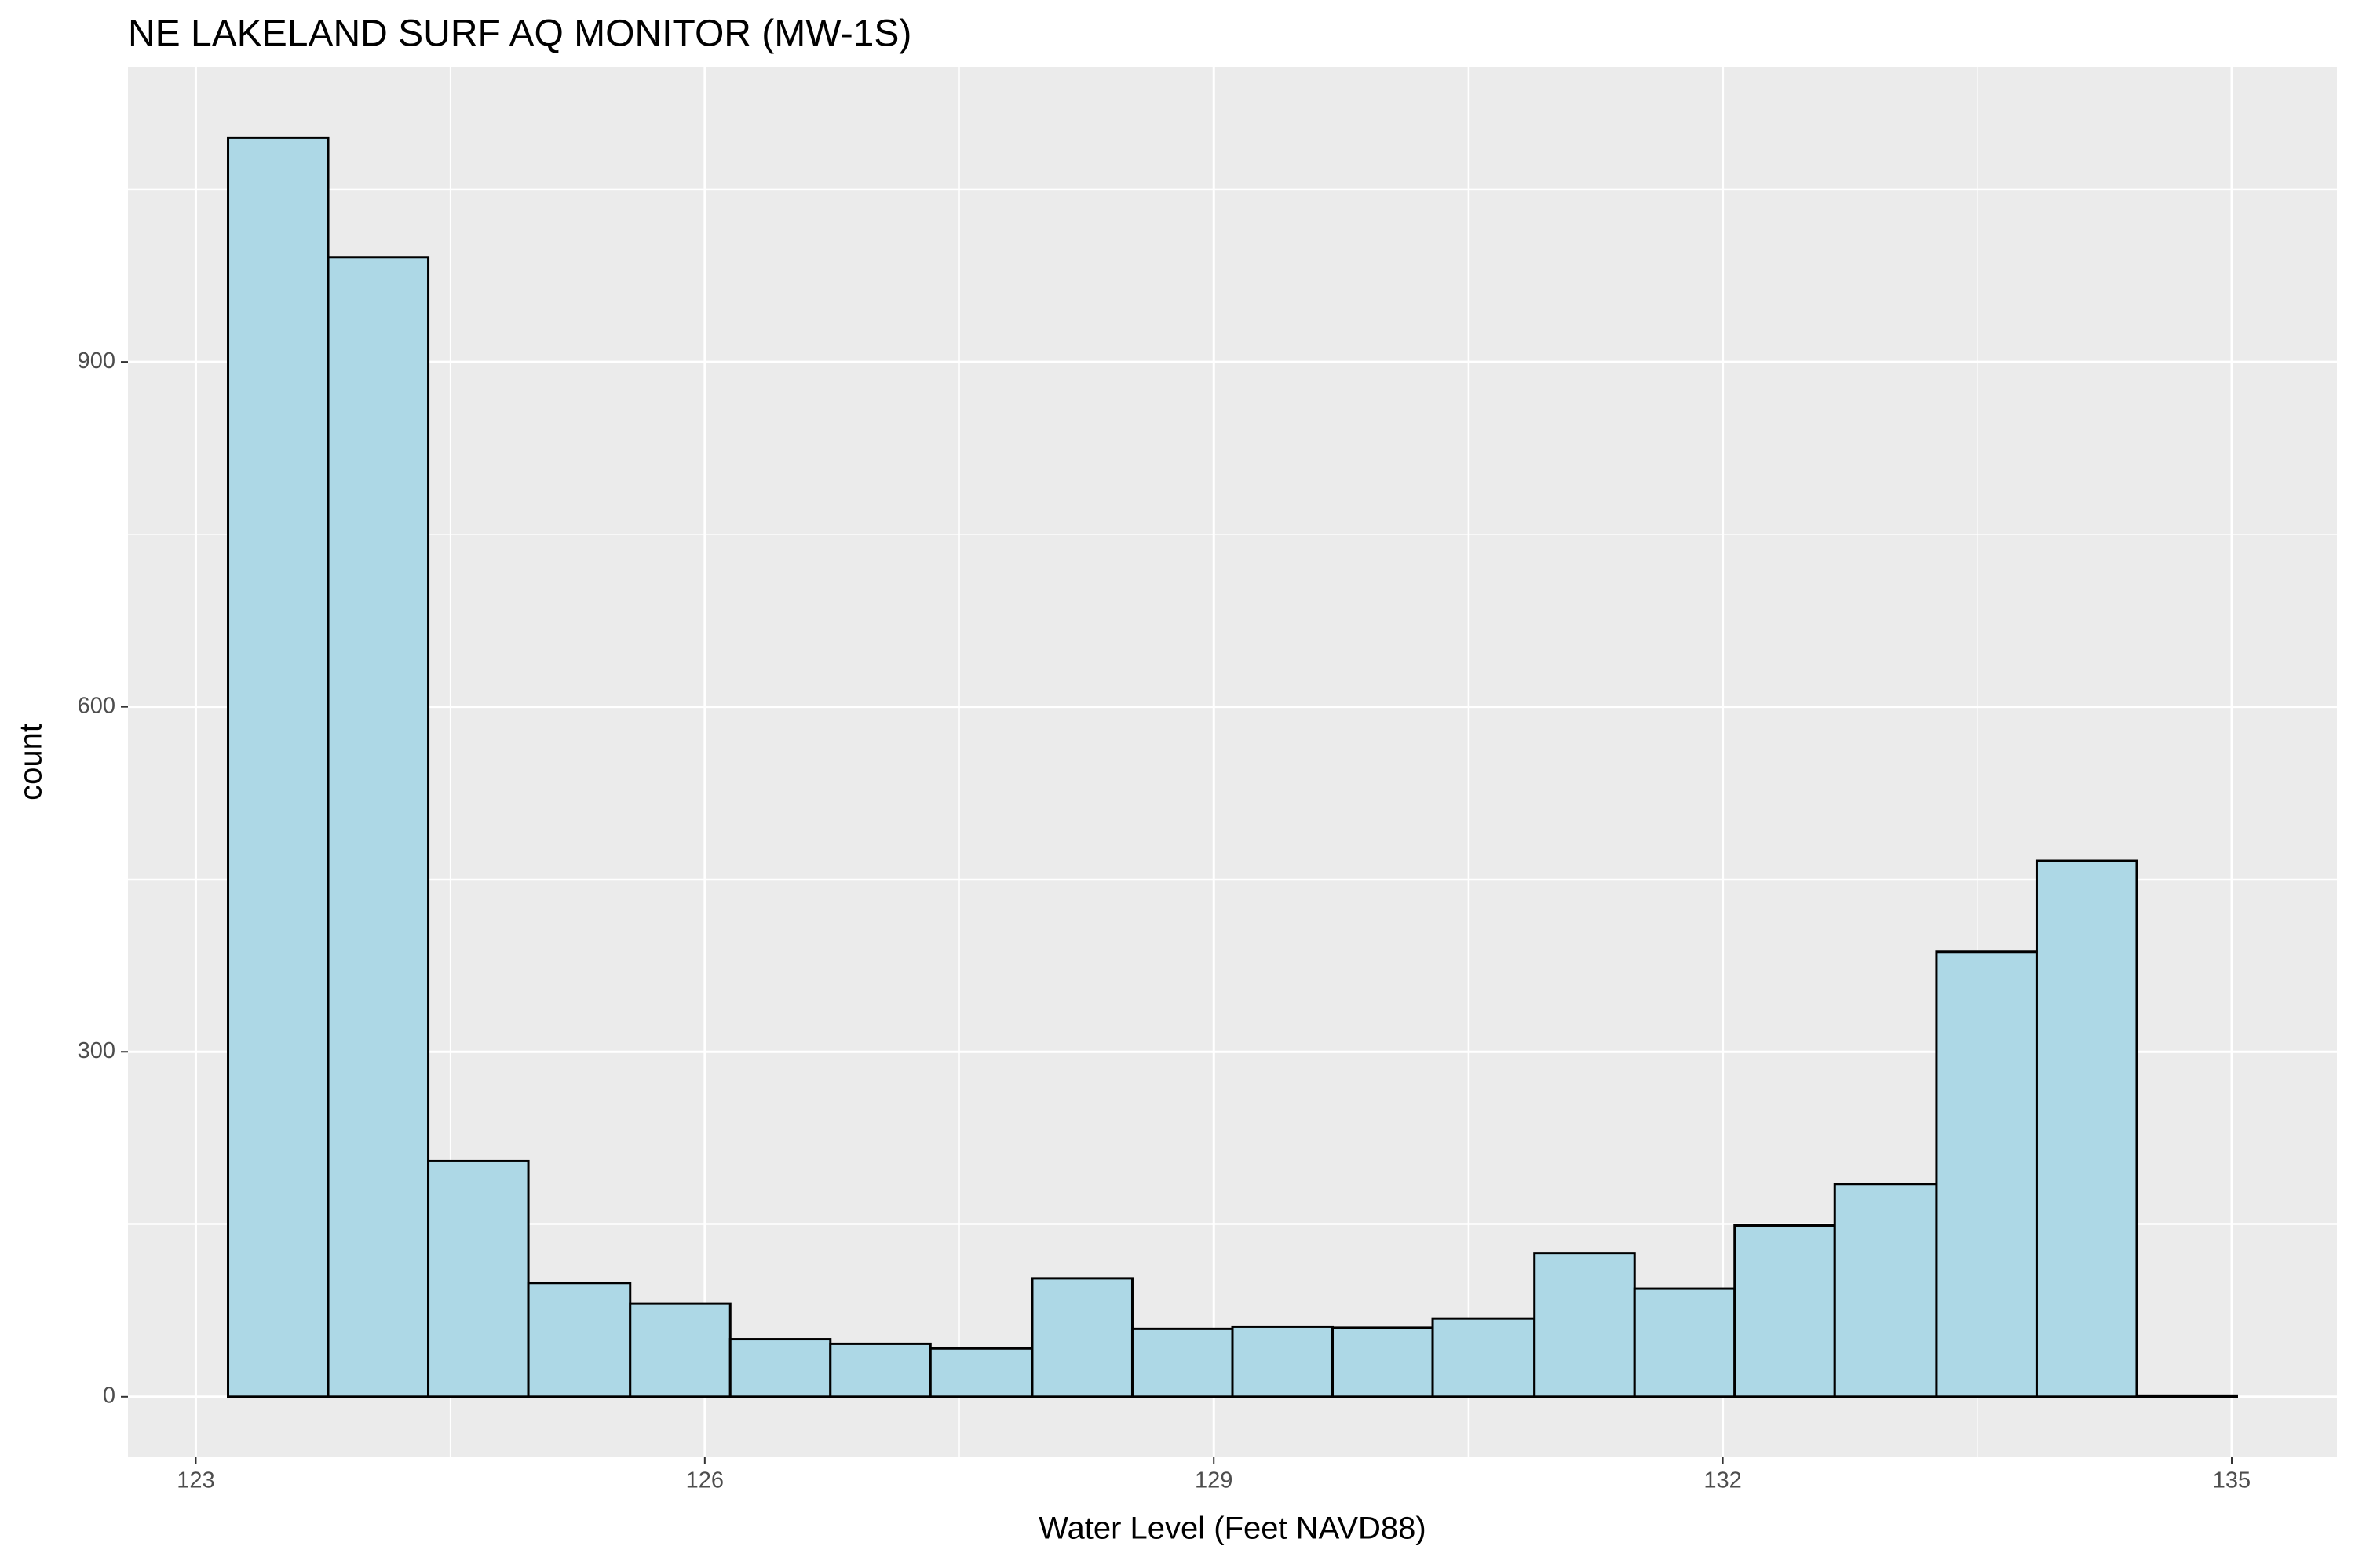  Describe the element at coordinates (96, 1050) in the screenshot. I see `y-tick-label: 300` at that location.